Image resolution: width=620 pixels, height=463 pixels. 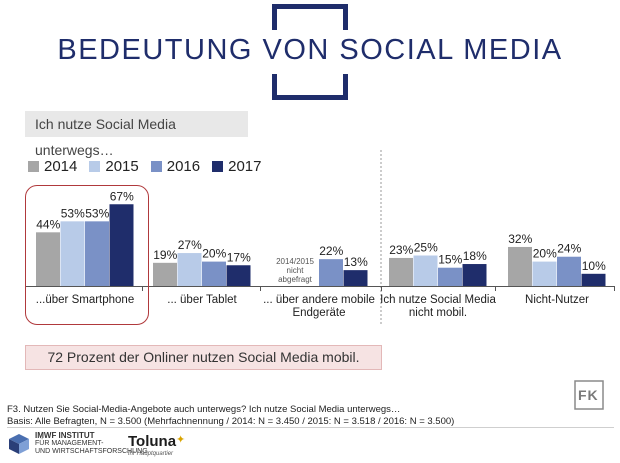 I want to click on legend-swatch-2017, so click(x=218, y=166).